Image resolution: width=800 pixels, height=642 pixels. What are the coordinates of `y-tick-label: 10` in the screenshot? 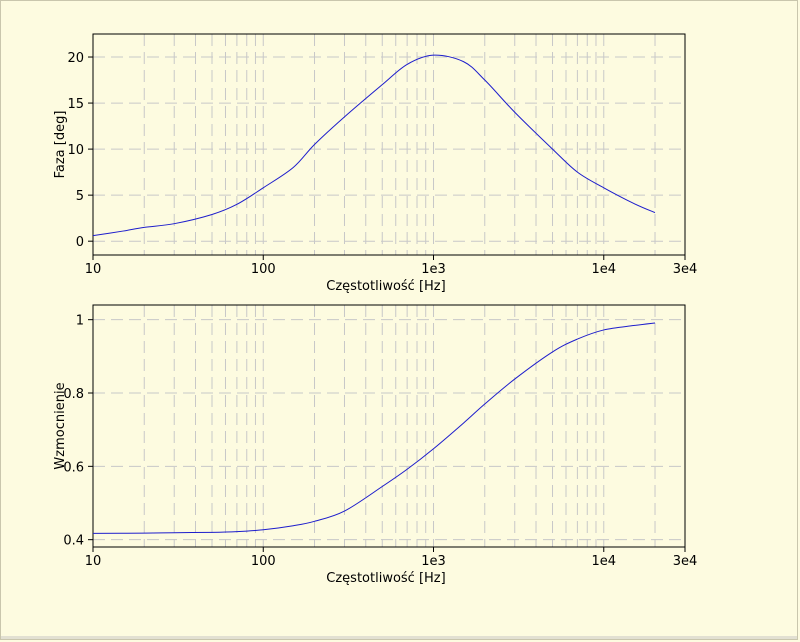 It's located at (75, 150).